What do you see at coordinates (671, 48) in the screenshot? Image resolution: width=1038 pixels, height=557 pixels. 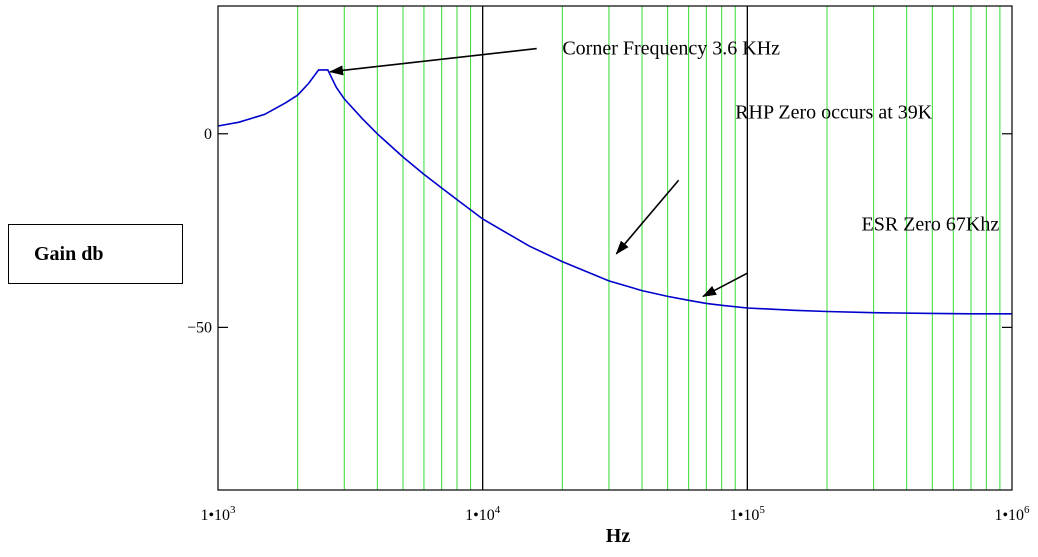 I see `annotation-label: Corner Frequency 3.6 KHz` at bounding box center [671, 48].